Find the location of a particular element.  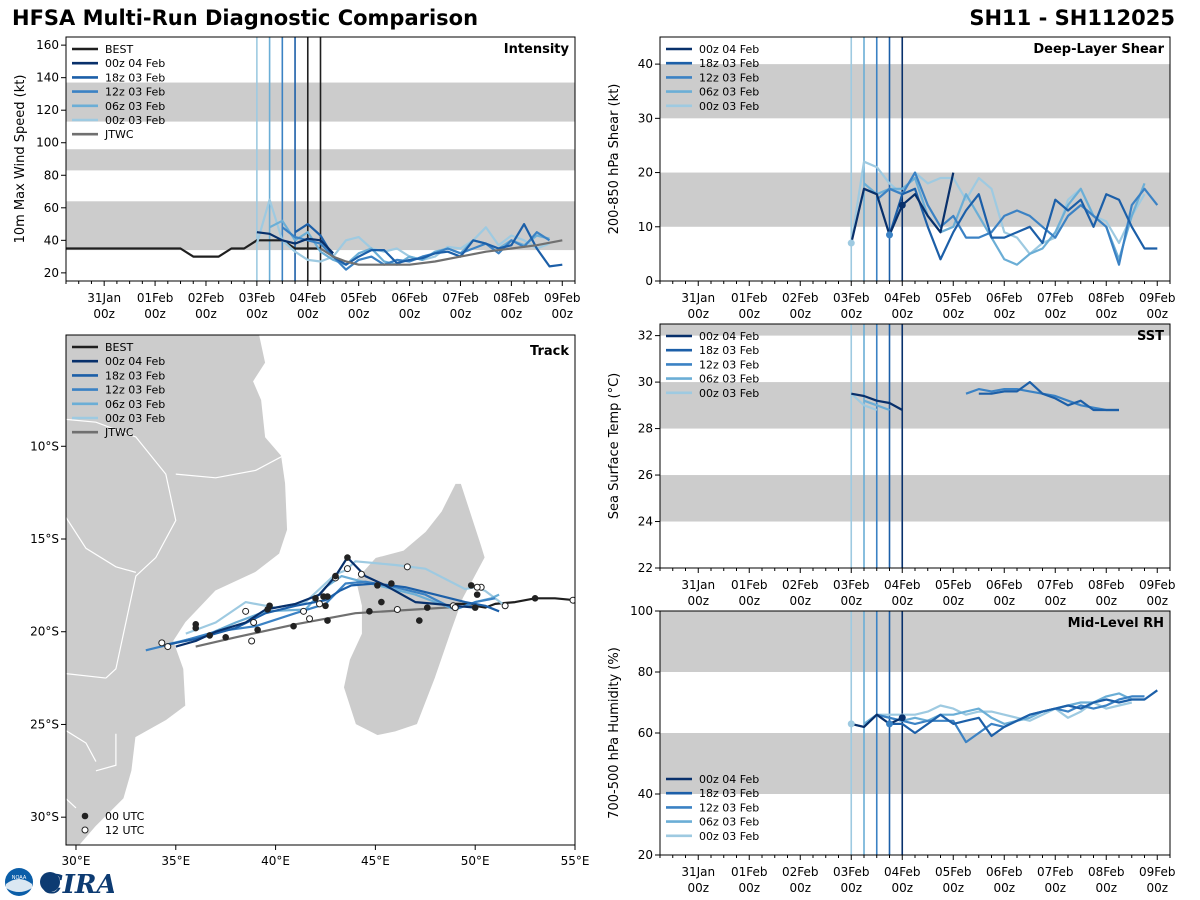

shear-series-12z-03-feb is located at coordinates (1017, 218).